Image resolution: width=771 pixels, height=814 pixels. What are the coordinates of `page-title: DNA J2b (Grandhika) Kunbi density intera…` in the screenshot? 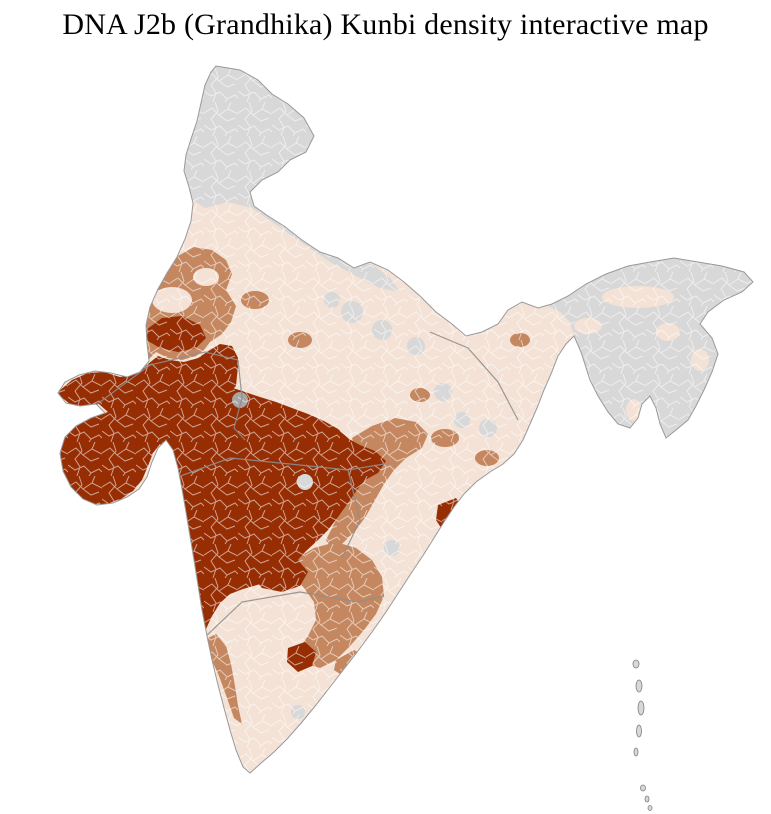 It's located at (385, 24).